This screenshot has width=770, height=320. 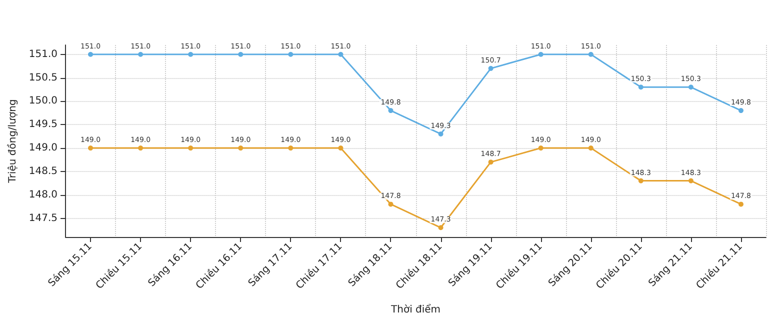 What do you see at coordinates (43, 218) in the screenshot?
I see `y-tick-label: 147.5` at bounding box center [43, 218].